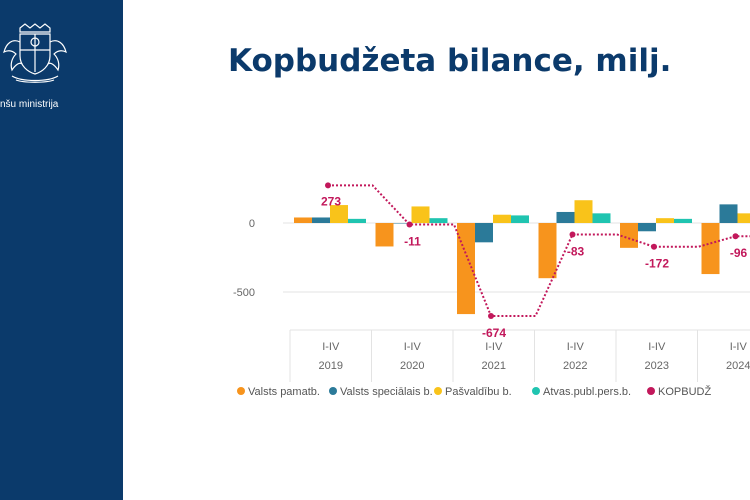  What do you see at coordinates (657, 264) in the screenshot?
I see `data-label: -172` at bounding box center [657, 264].